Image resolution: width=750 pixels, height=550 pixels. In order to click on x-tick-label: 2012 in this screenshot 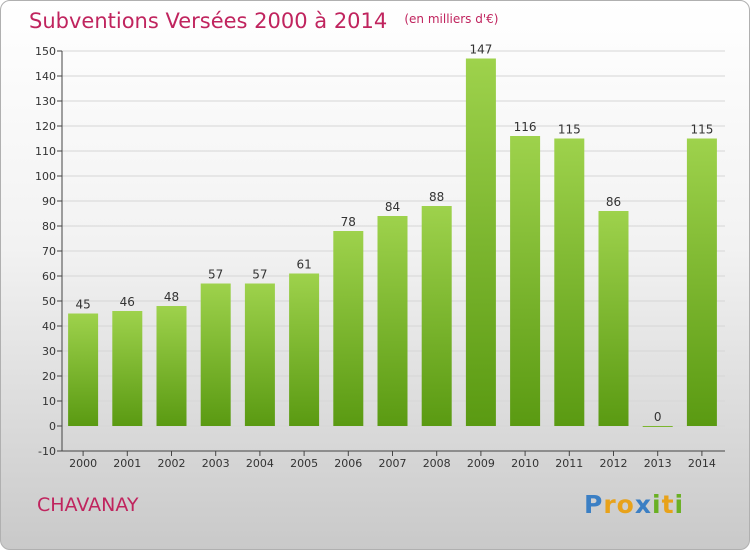, I will do `click(614, 463)`.